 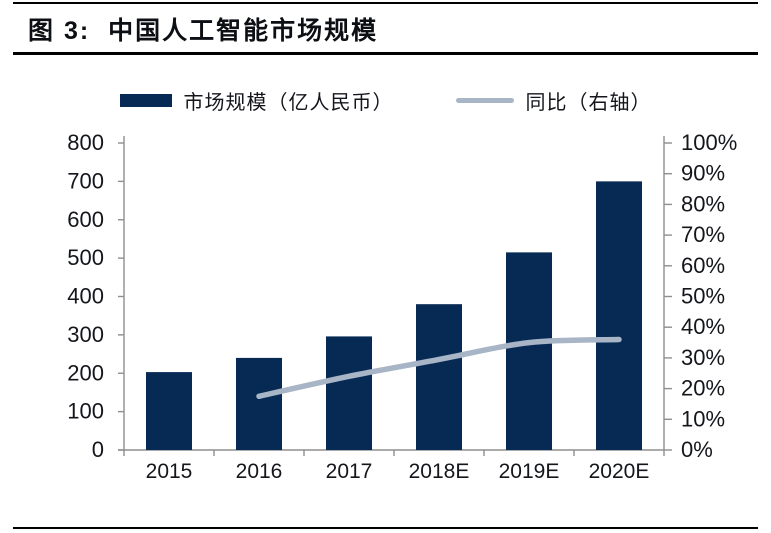 What do you see at coordinates (85, 411) in the screenshot?
I see `left-axis-tick-label: 100` at bounding box center [85, 411].